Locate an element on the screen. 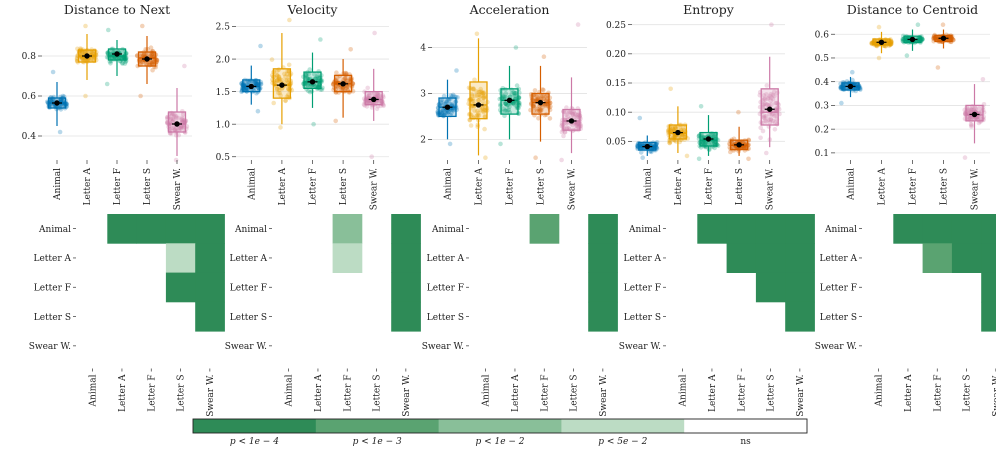 Image resolution: width=996 pixels, height=452 pixels. y-tick-label: 0.6 is located at coordinates (822, 35).